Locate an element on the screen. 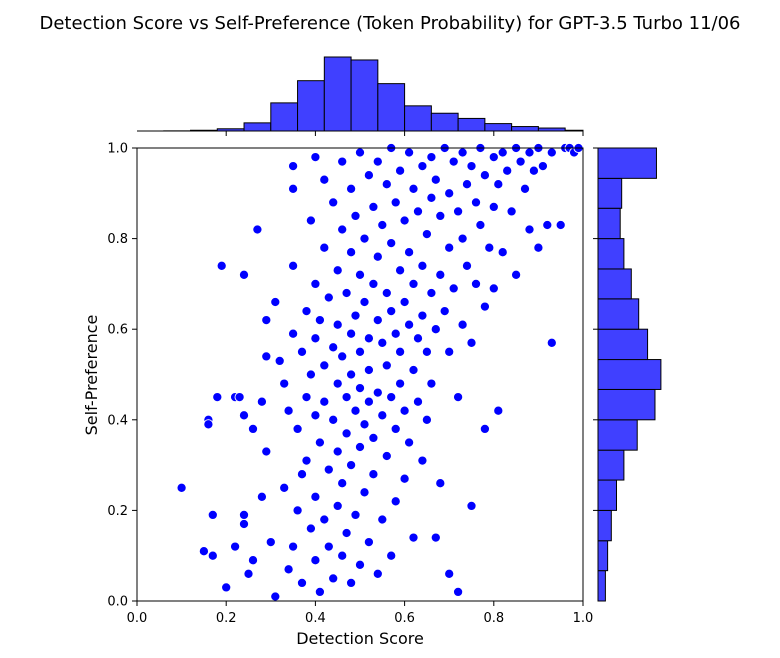  y-tick-label: 0.0 is located at coordinates (117, 602).